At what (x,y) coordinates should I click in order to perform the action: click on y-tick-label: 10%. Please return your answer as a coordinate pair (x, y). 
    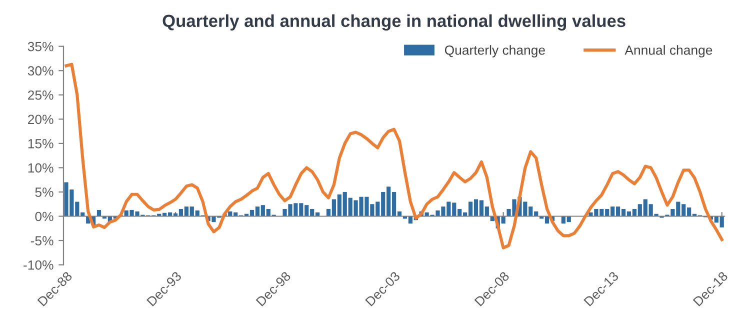
    Looking at the image, I should click on (41, 168).